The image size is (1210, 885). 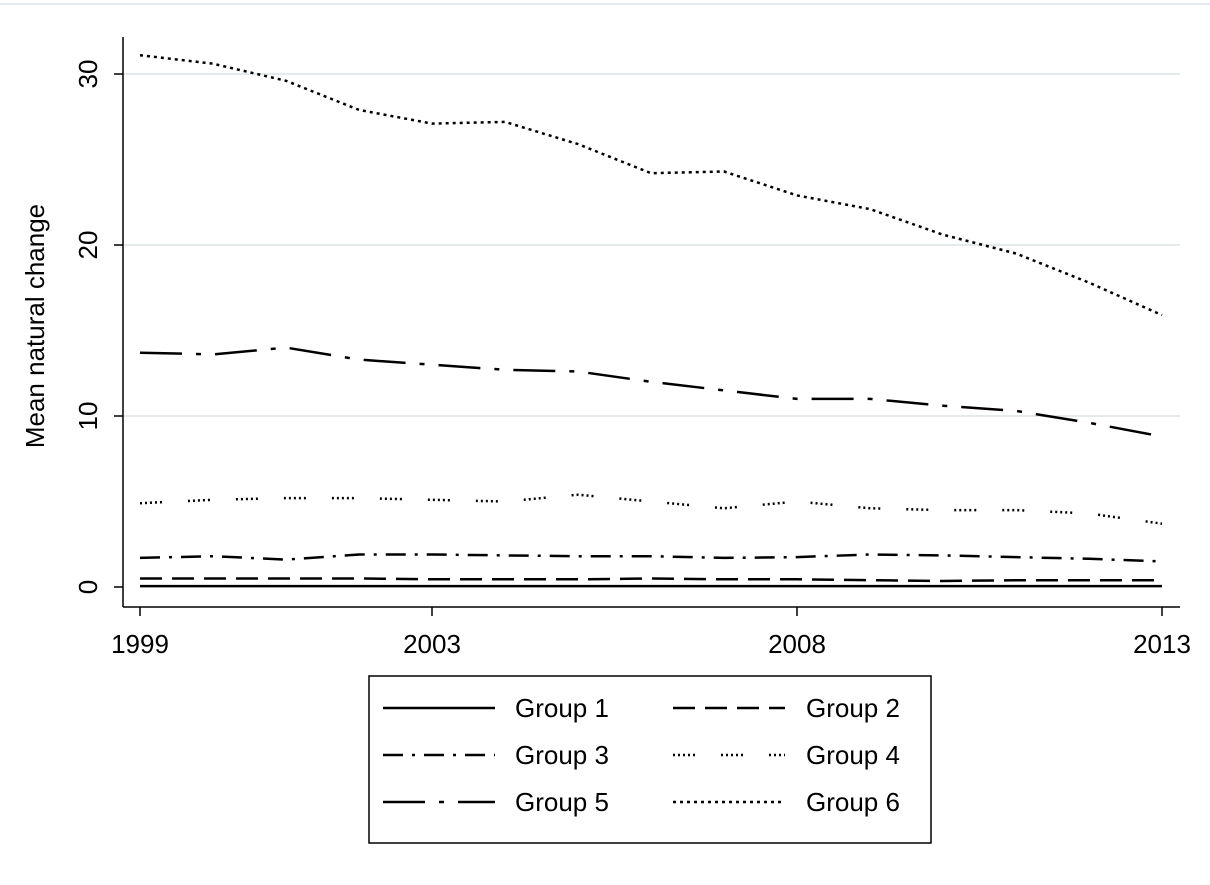 I want to click on legend-label-group-4: Group 4, so click(x=853, y=755).